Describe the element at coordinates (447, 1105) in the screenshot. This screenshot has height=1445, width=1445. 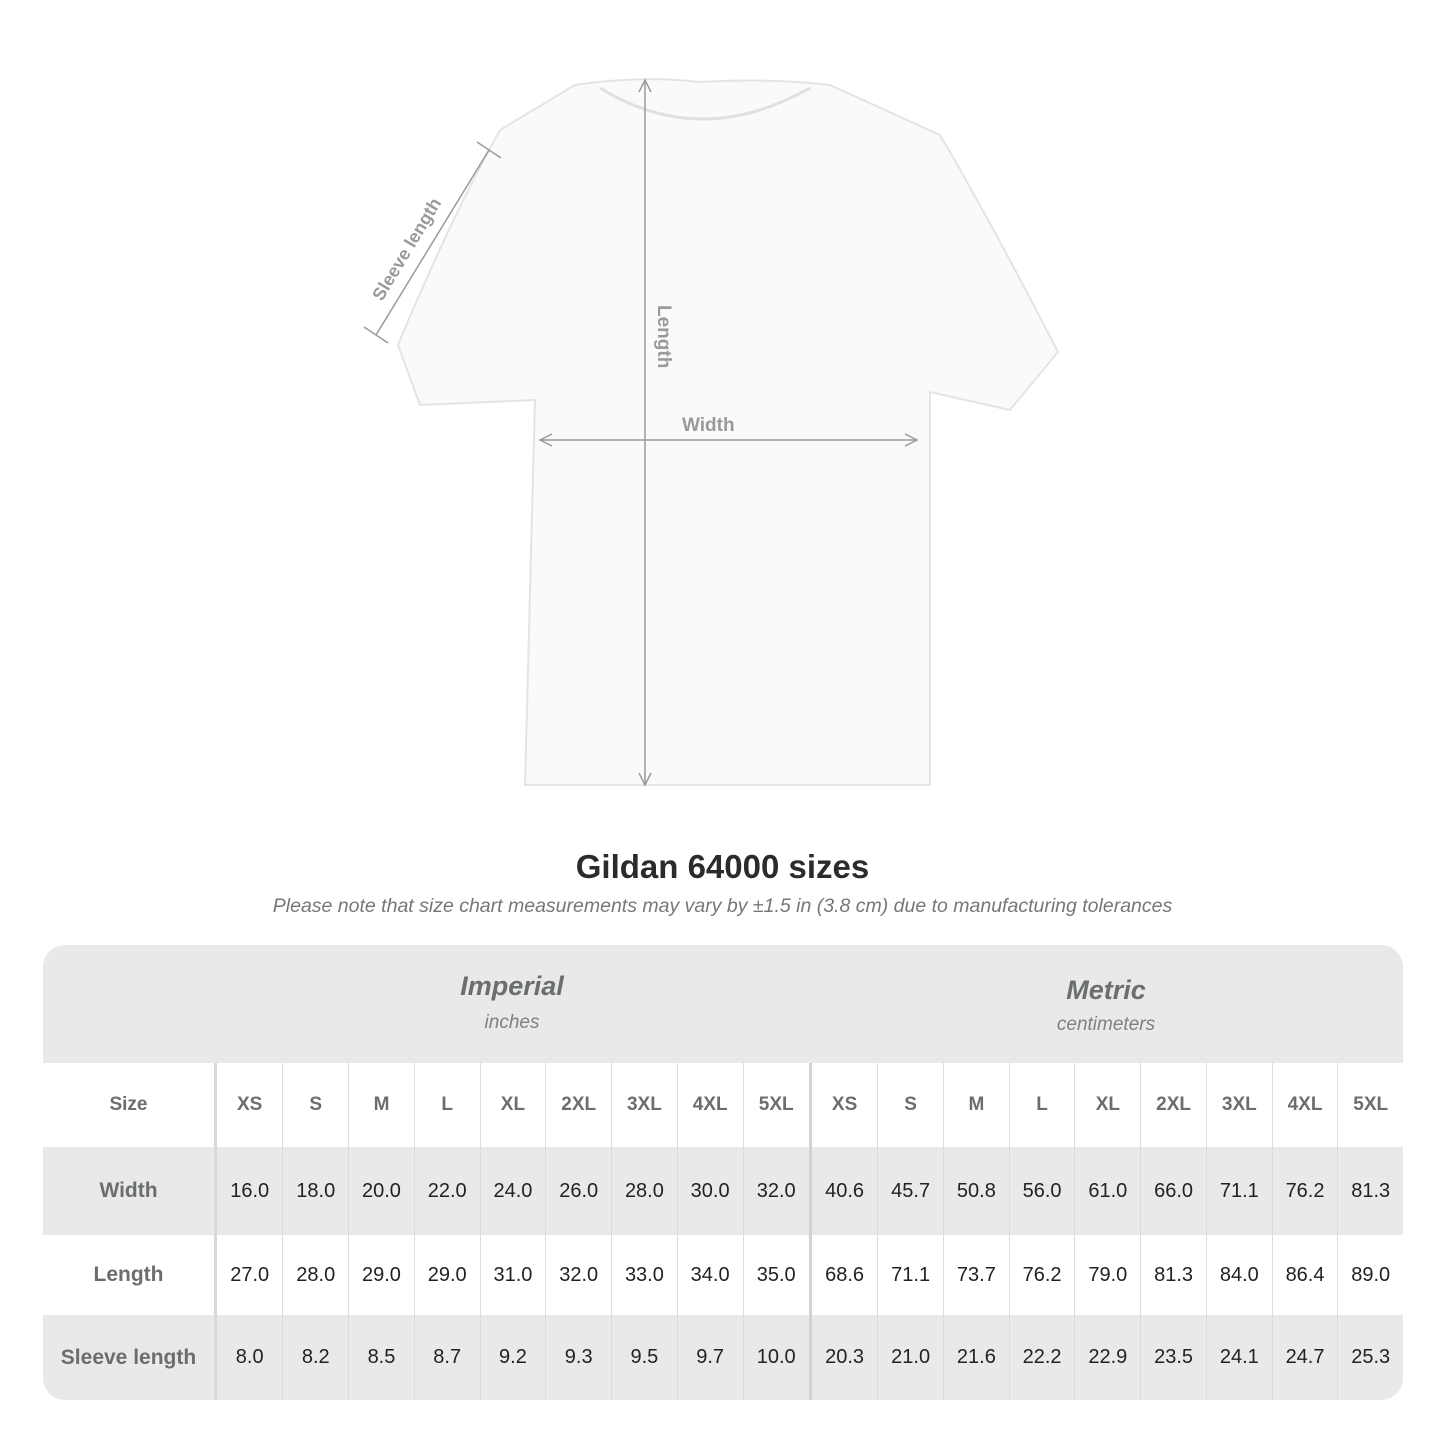
I see `imperial-size-l: L` at that location.